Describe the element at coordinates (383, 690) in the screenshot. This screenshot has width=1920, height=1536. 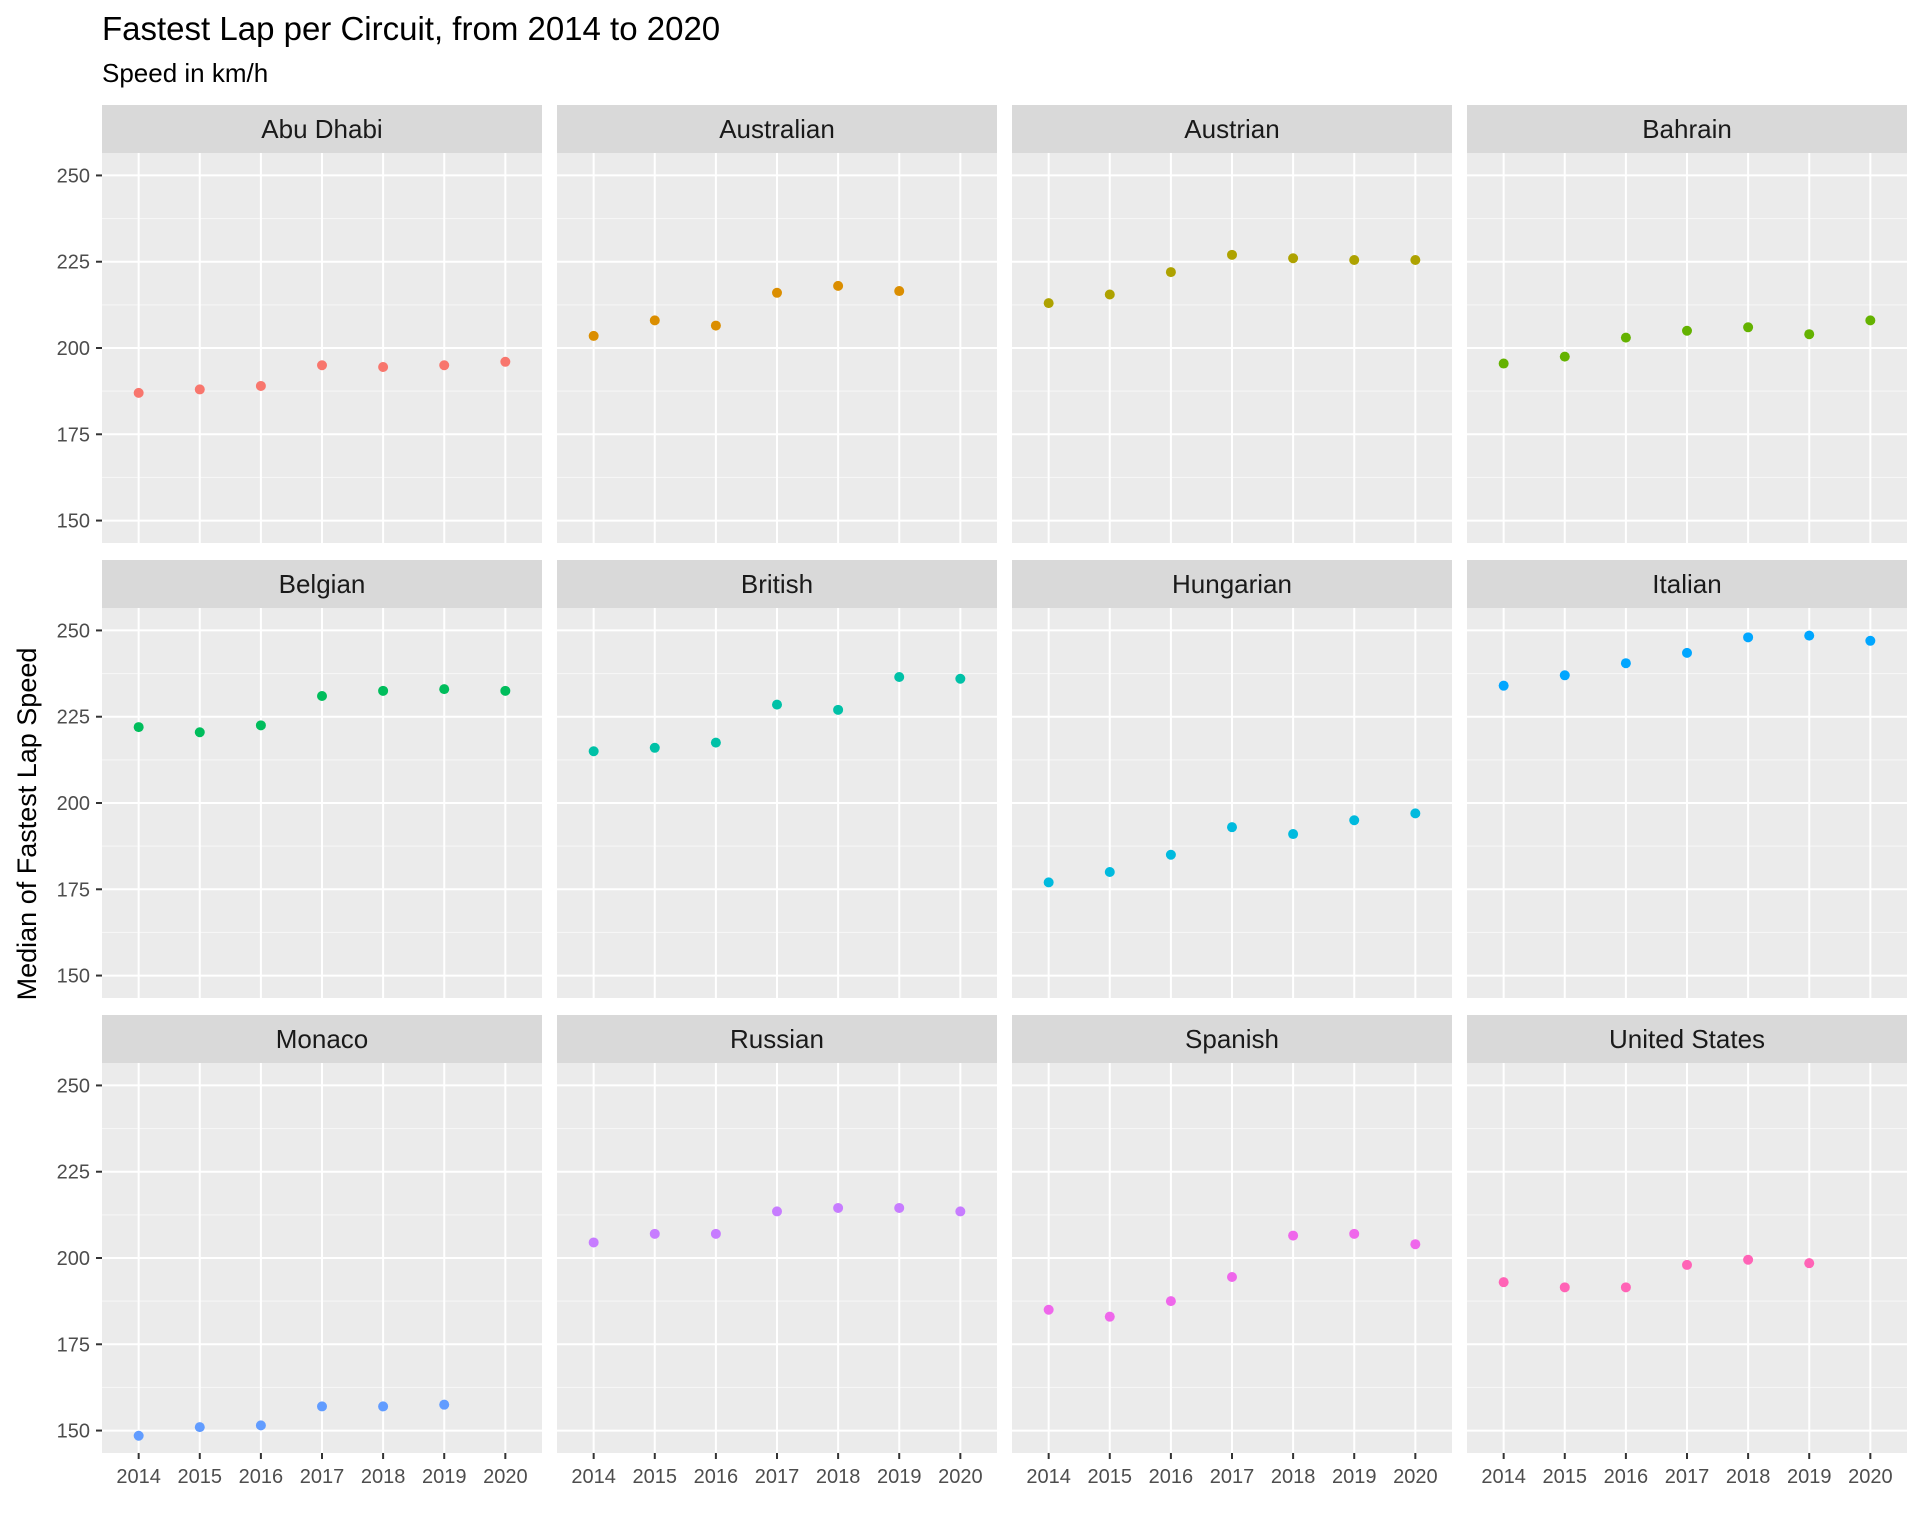
I see `data-point-belgian-2018` at that location.